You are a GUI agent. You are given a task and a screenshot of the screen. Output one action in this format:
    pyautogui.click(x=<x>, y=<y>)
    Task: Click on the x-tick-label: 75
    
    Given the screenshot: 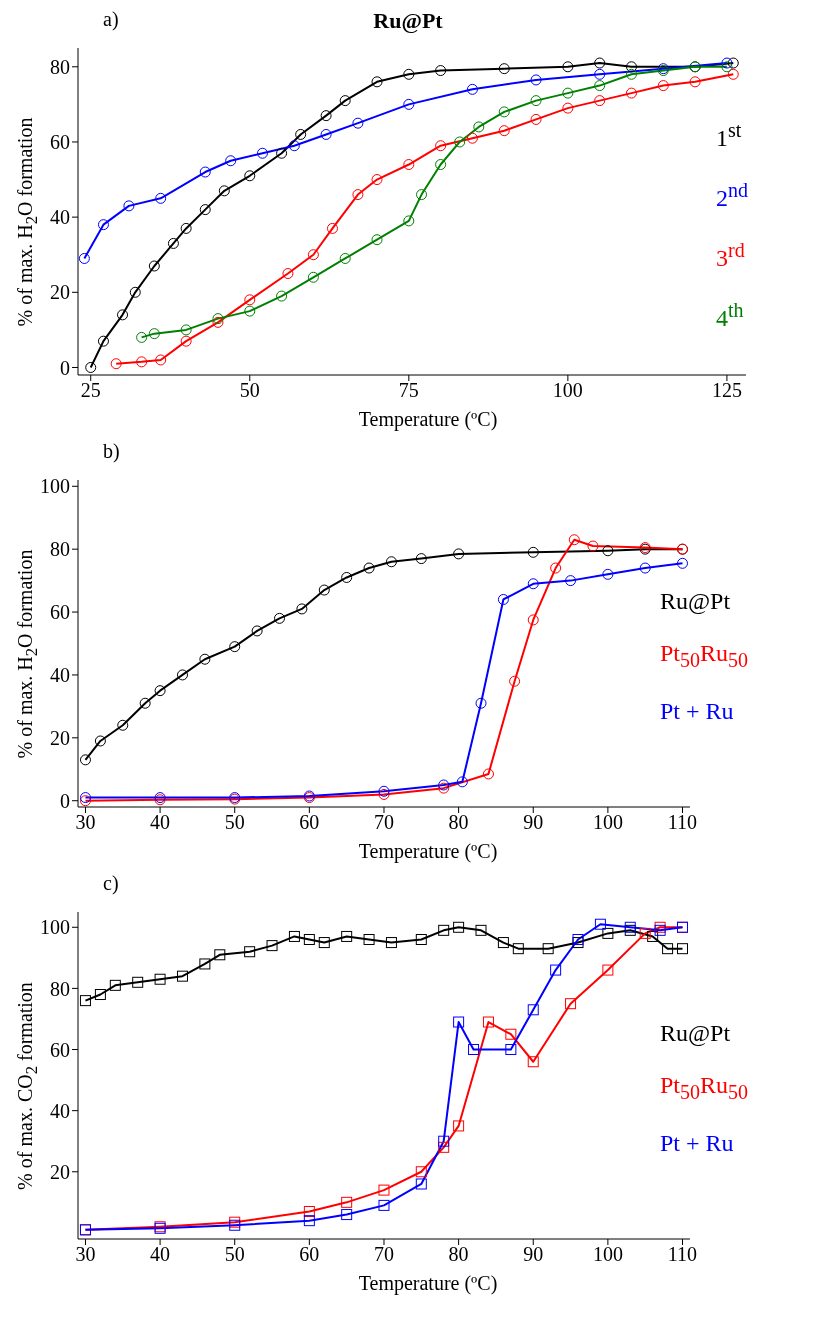 What is the action you would take?
    pyautogui.click(x=408, y=390)
    